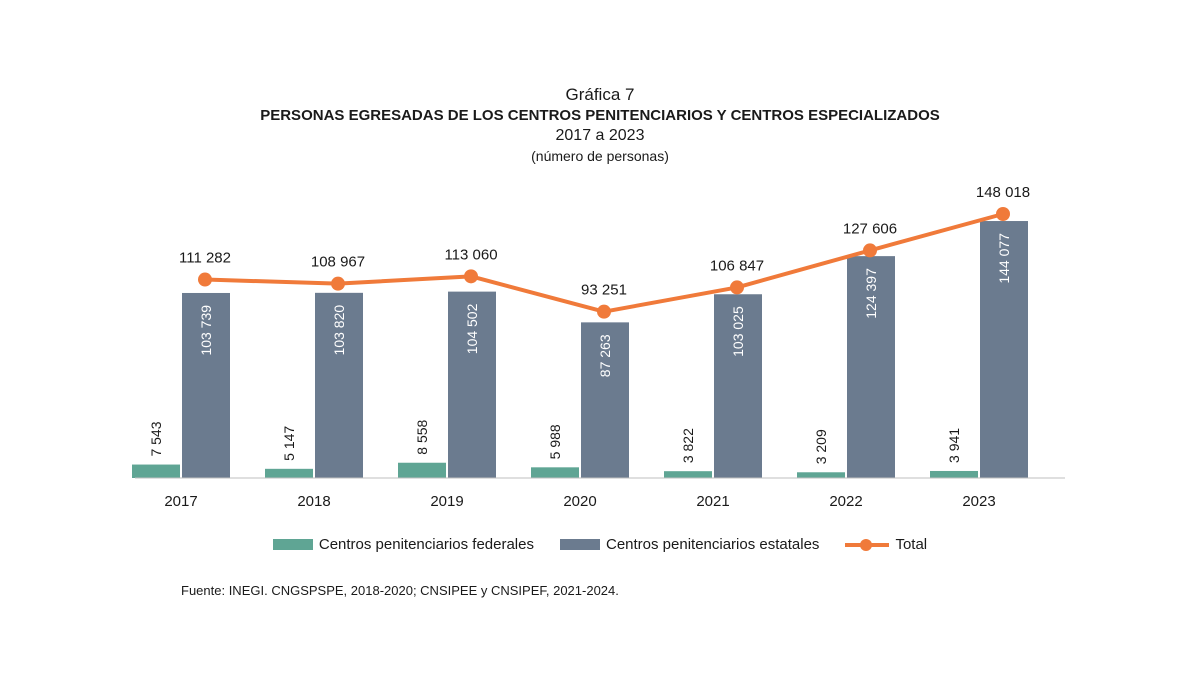 The image size is (1200, 680). What do you see at coordinates (339, 330) in the screenshot?
I see `data-label-estatales: 103 820` at bounding box center [339, 330].